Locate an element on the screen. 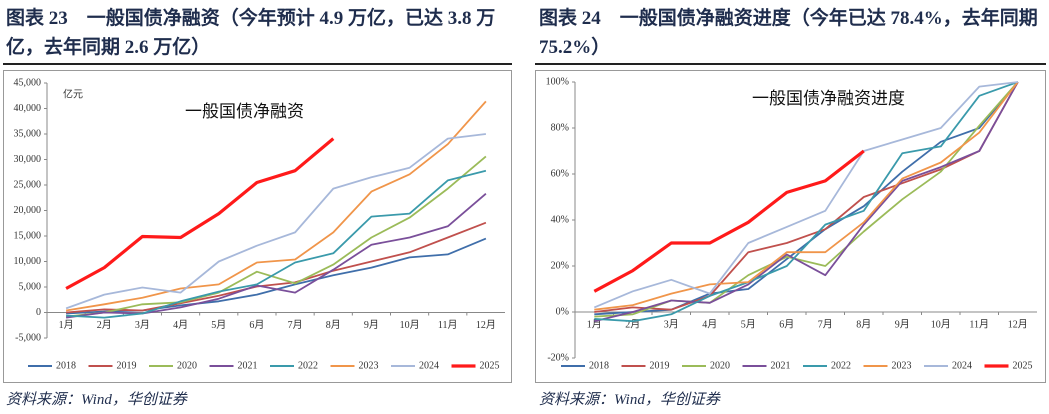 Image resolution: width=1049 pixels, height=414 pixels. annotation: 一般国债净融资 is located at coordinates (244, 111).